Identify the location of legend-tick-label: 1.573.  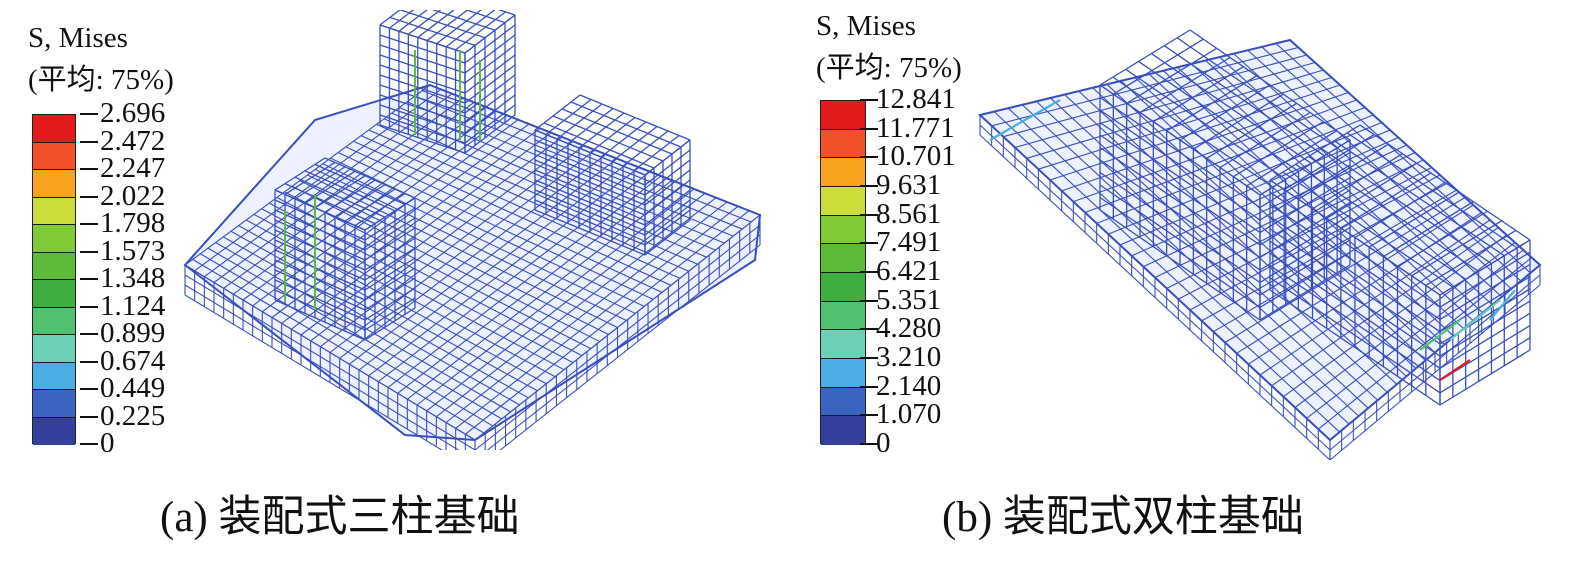
(133, 250).